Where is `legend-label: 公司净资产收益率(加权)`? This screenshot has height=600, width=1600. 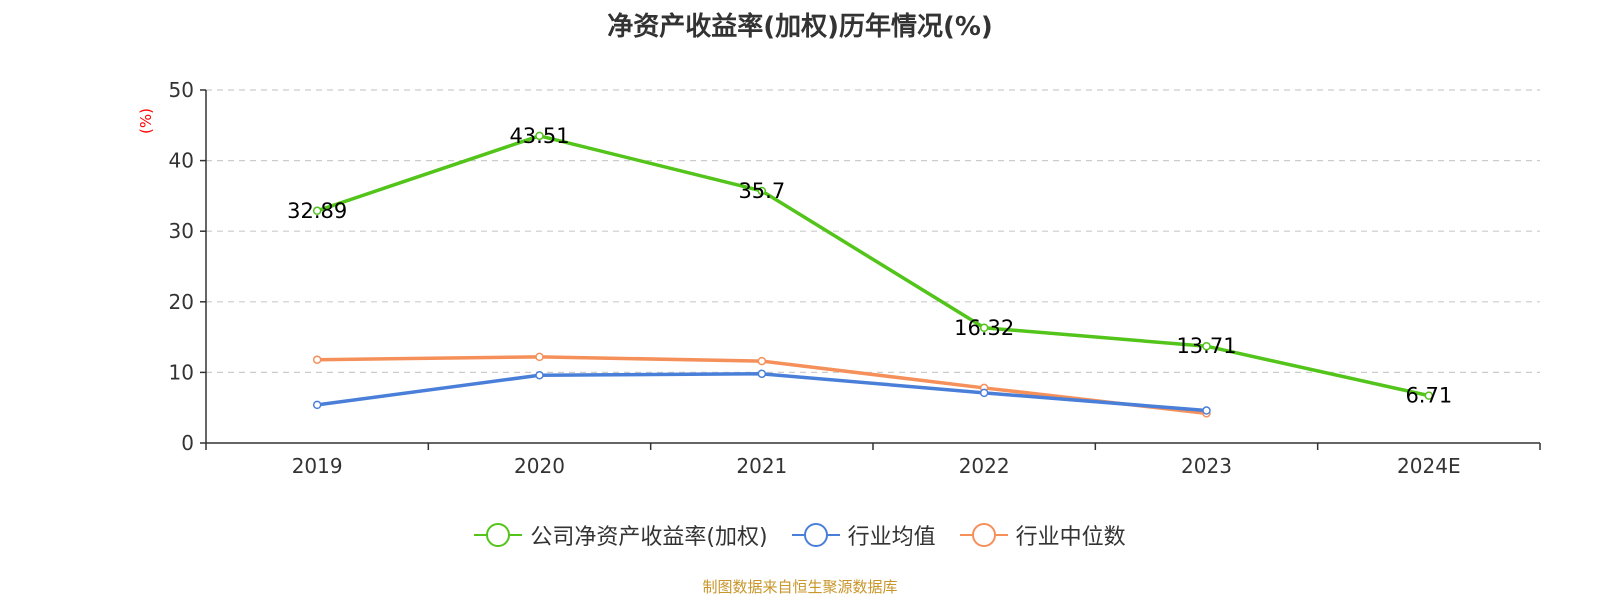
legend-label: 公司净资产收益率(加权) is located at coordinates (649, 537).